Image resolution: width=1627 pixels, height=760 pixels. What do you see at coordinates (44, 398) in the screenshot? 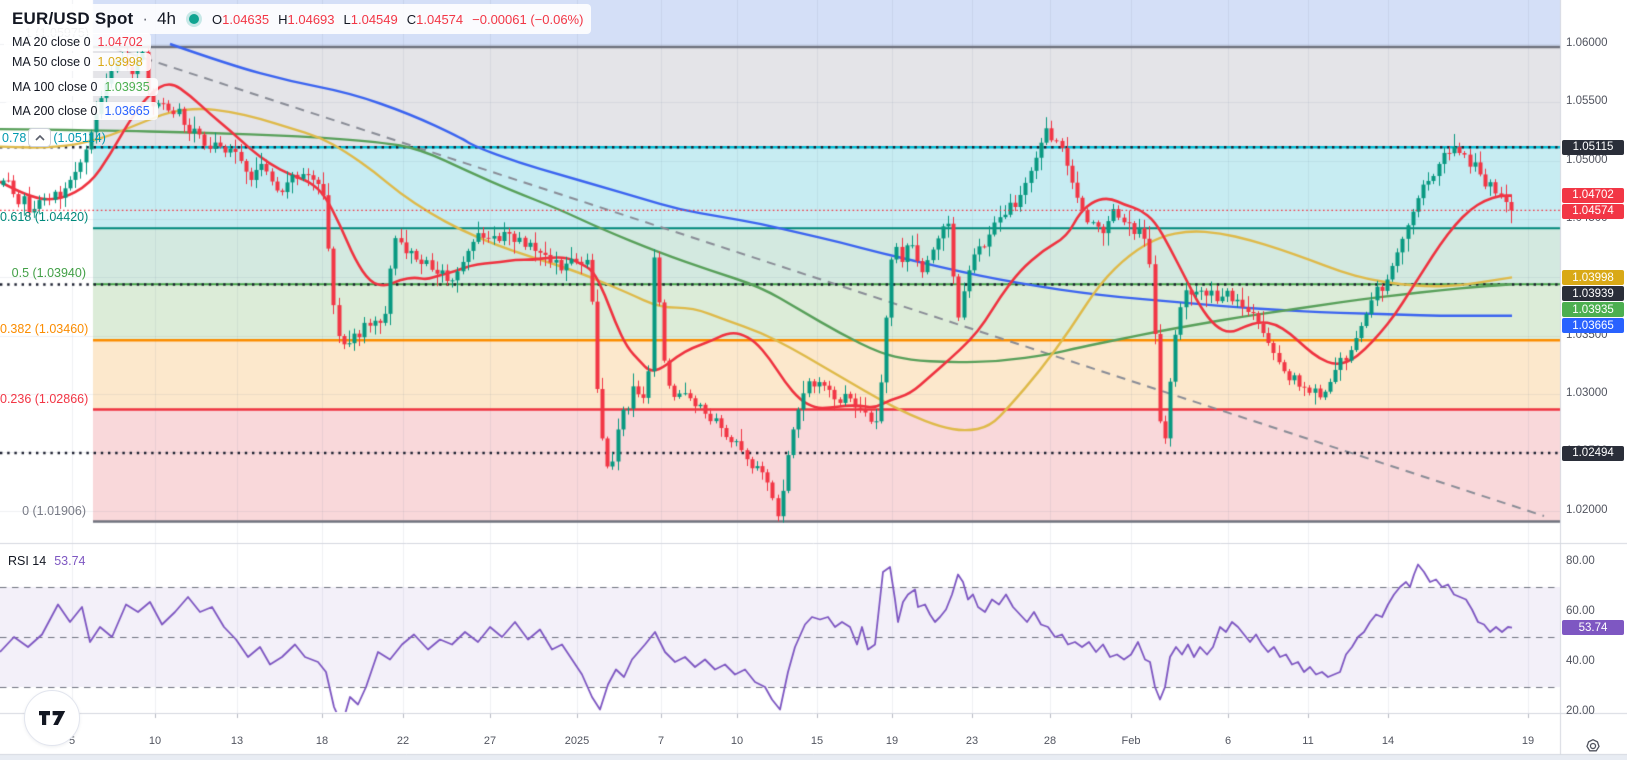
I see `fib-side-label: 0.236 (1.02866)` at bounding box center [44, 398].